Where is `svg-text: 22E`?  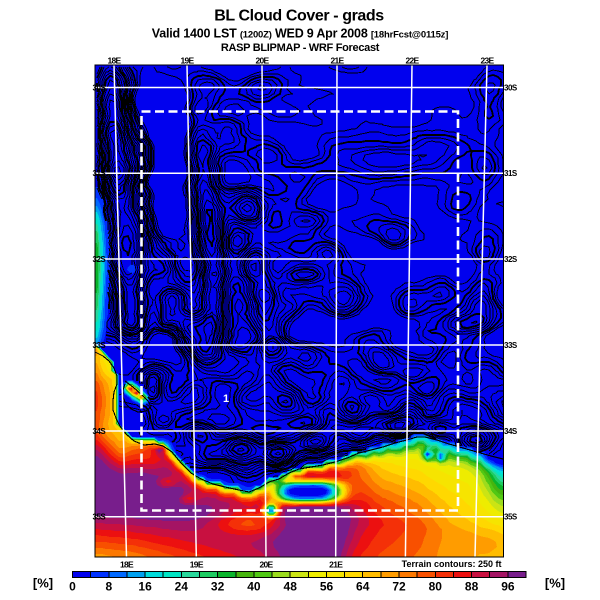 svg-text: 22E is located at coordinates (412, 61).